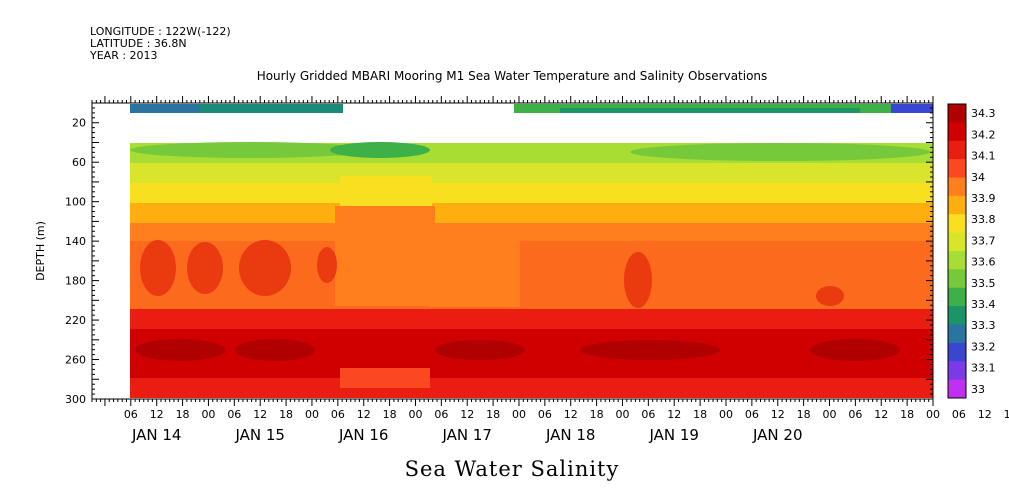 This screenshot has height=504, width=1009. What do you see at coordinates (160, 31) in the screenshot?
I see `longitude-label: LONGITUDE : 122W(-122)` at bounding box center [160, 31].